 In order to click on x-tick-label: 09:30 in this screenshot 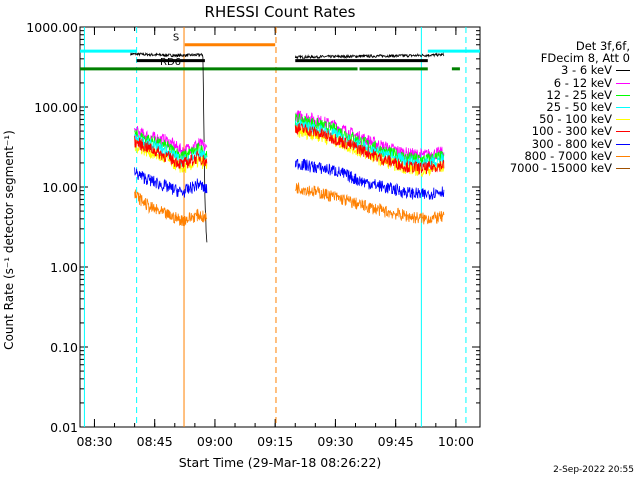, I will do `click(335, 441)`.